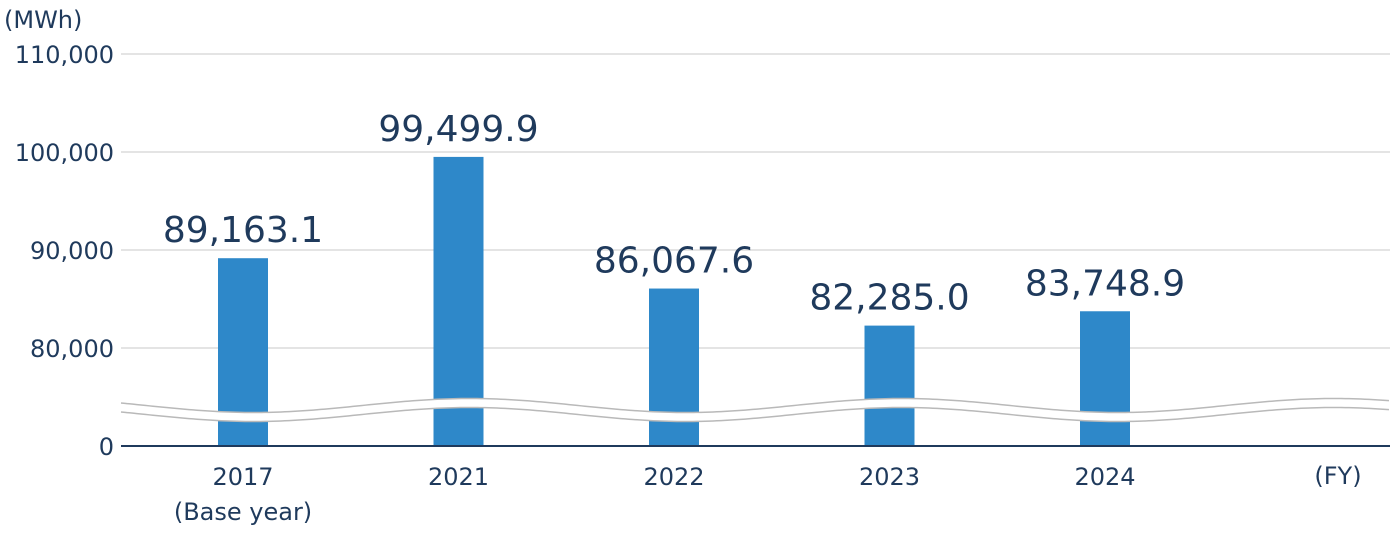 This screenshot has height=533, width=1400. What do you see at coordinates (674, 261) in the screenshot?
I see `bar-value-label: 86,067.6` at bounding box center [674, 261].